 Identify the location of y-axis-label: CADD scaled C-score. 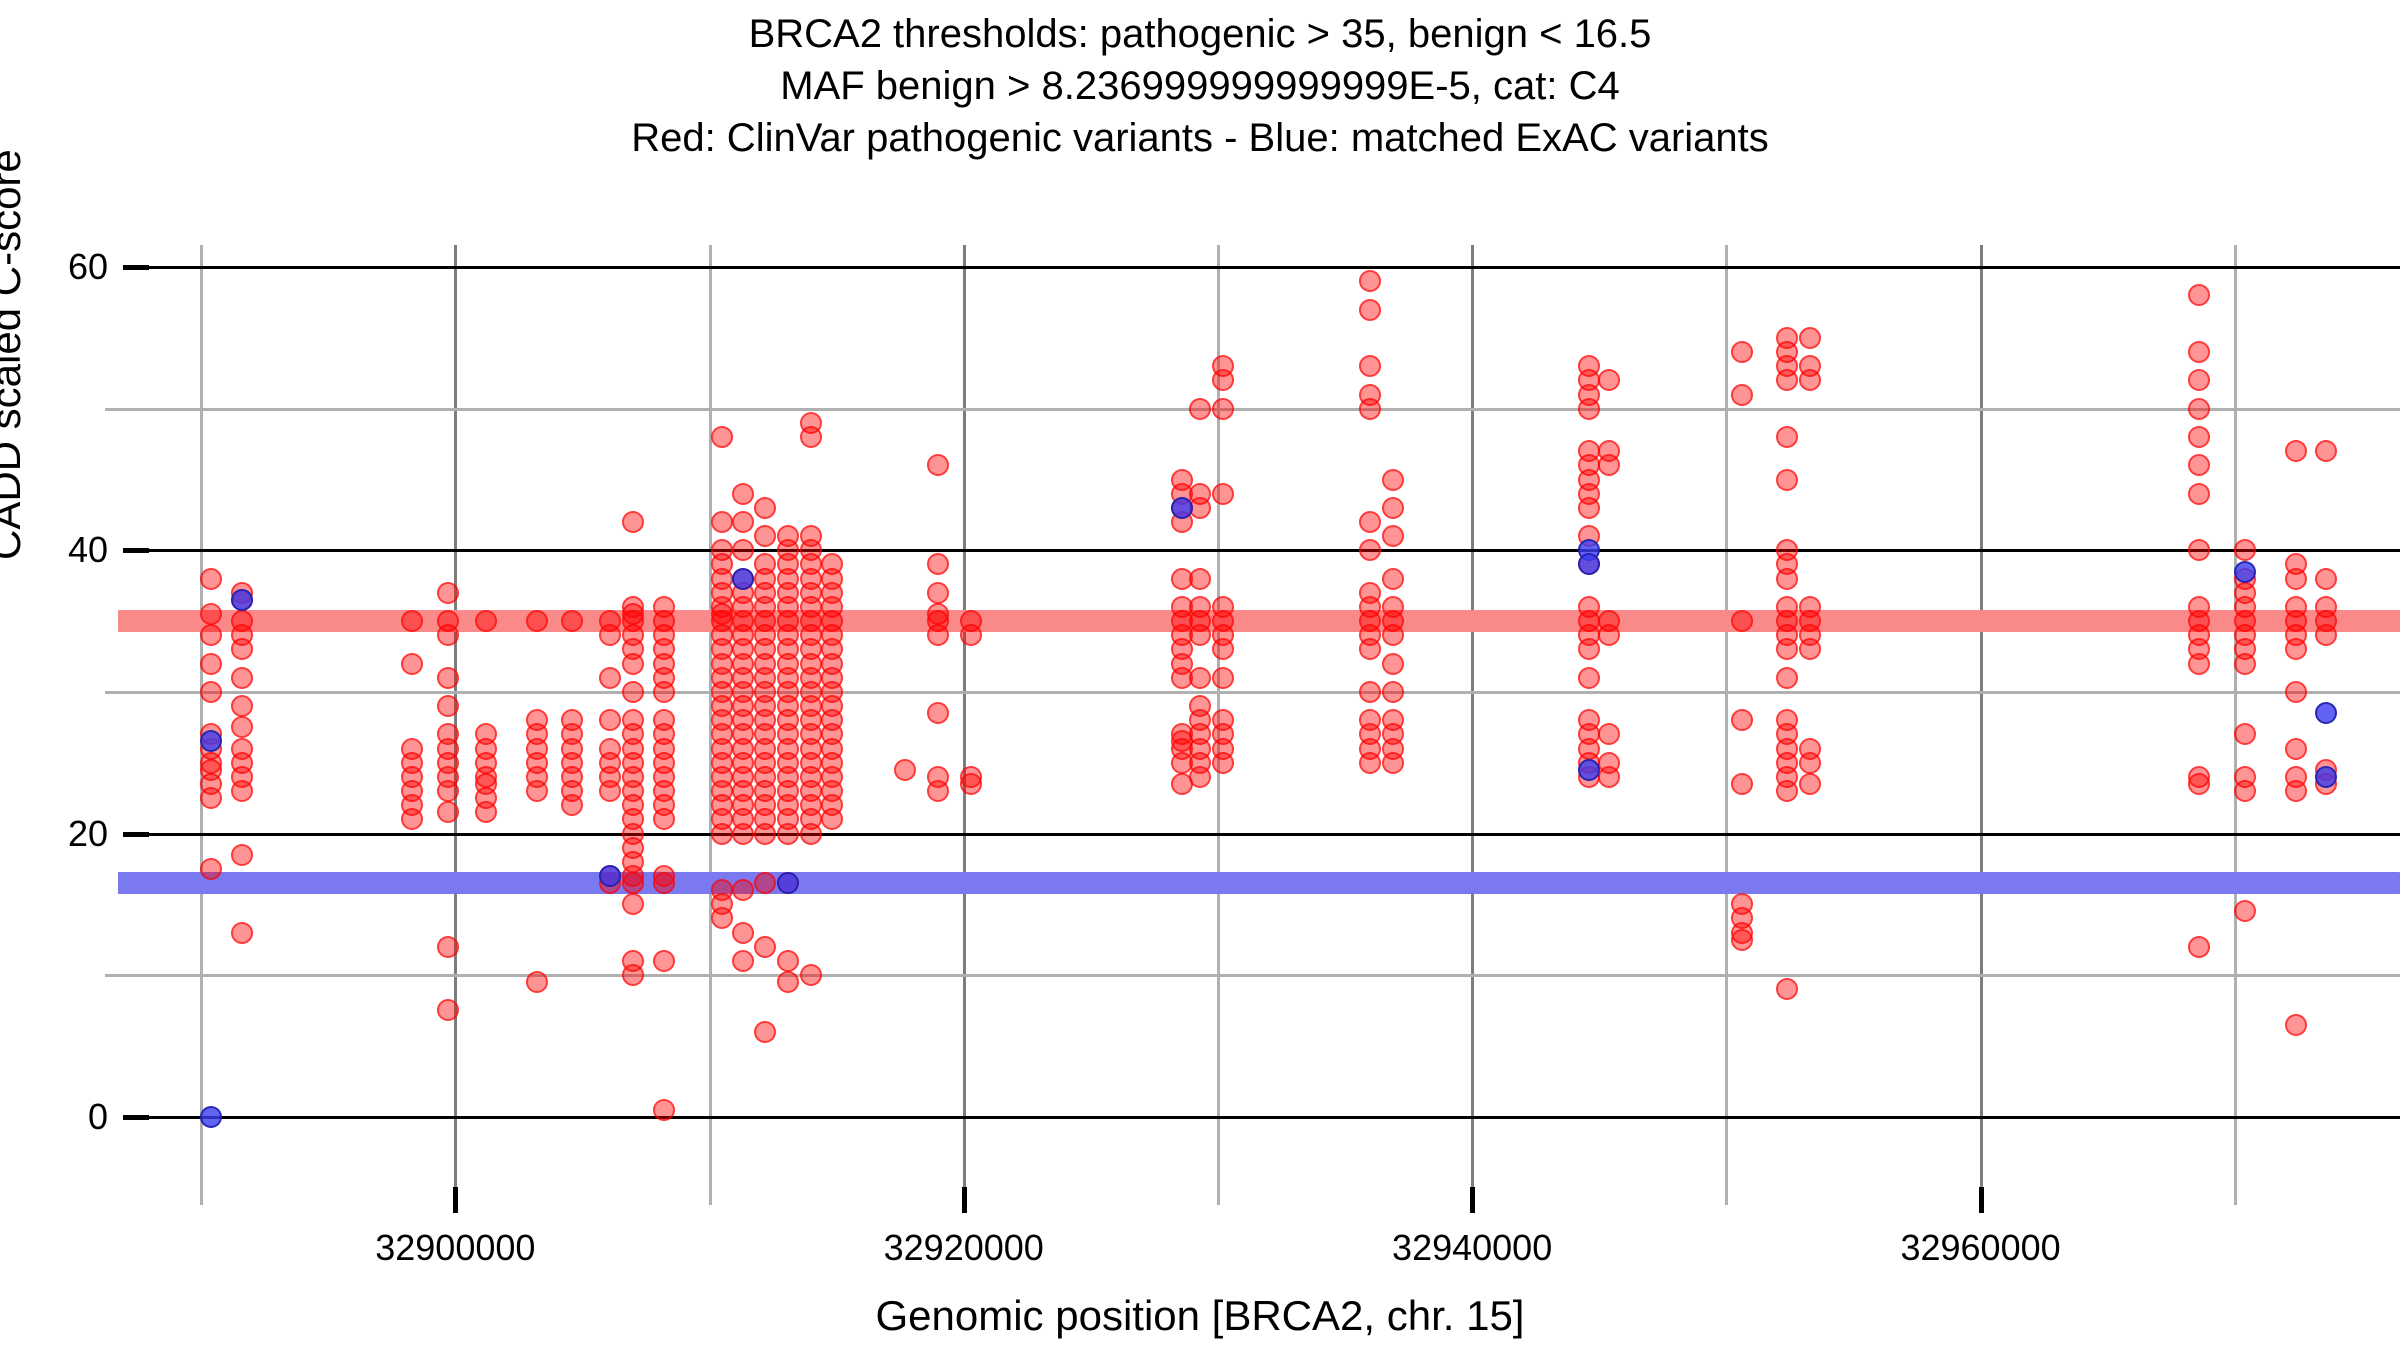
(14, 354).